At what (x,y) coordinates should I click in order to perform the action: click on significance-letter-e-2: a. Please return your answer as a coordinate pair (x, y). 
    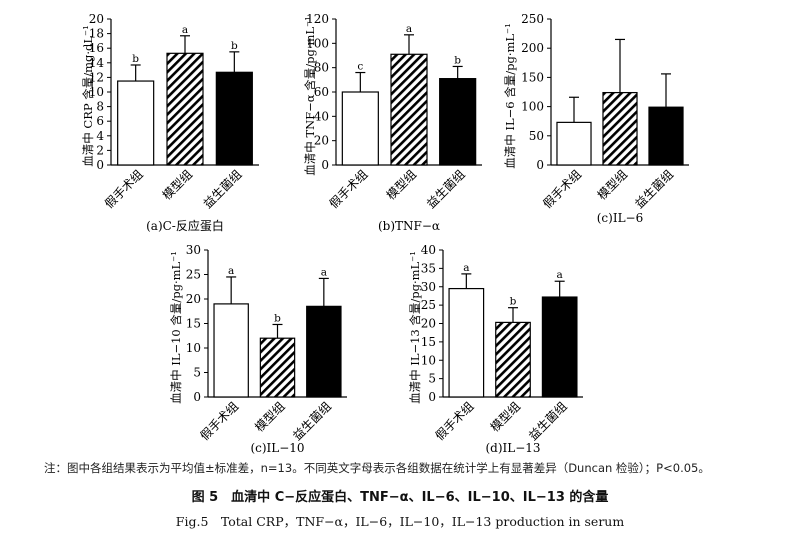
    Looking at the image, I should click on (560, 275).